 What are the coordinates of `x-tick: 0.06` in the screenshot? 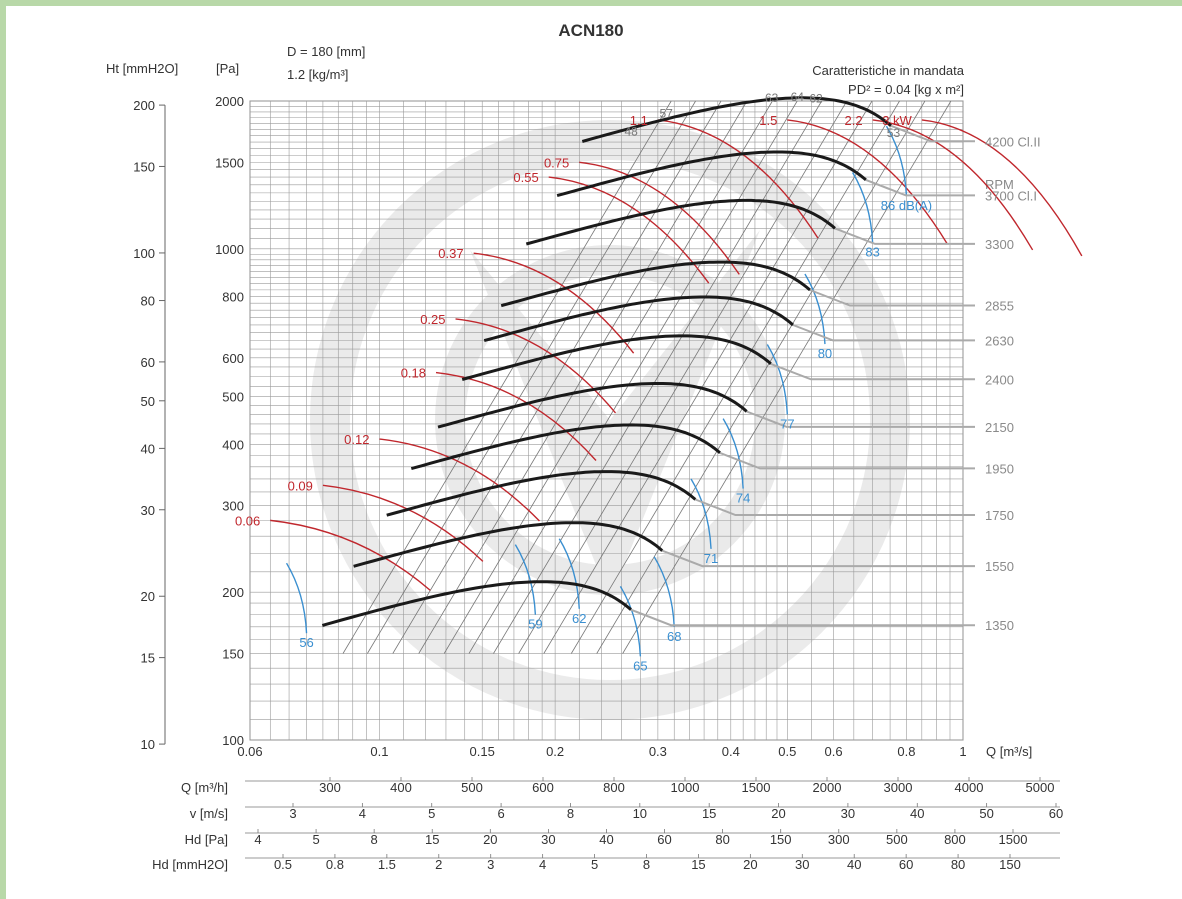 It's located at (249, 751).